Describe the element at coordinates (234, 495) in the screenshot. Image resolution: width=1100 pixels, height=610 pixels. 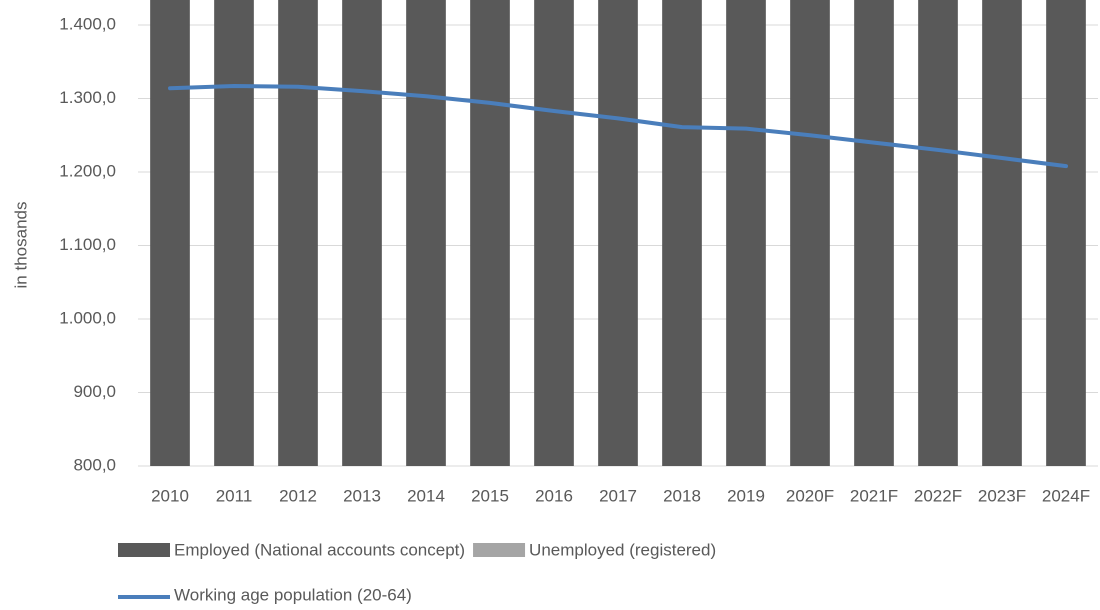
I see `x-tick-label: 2011` at that location.